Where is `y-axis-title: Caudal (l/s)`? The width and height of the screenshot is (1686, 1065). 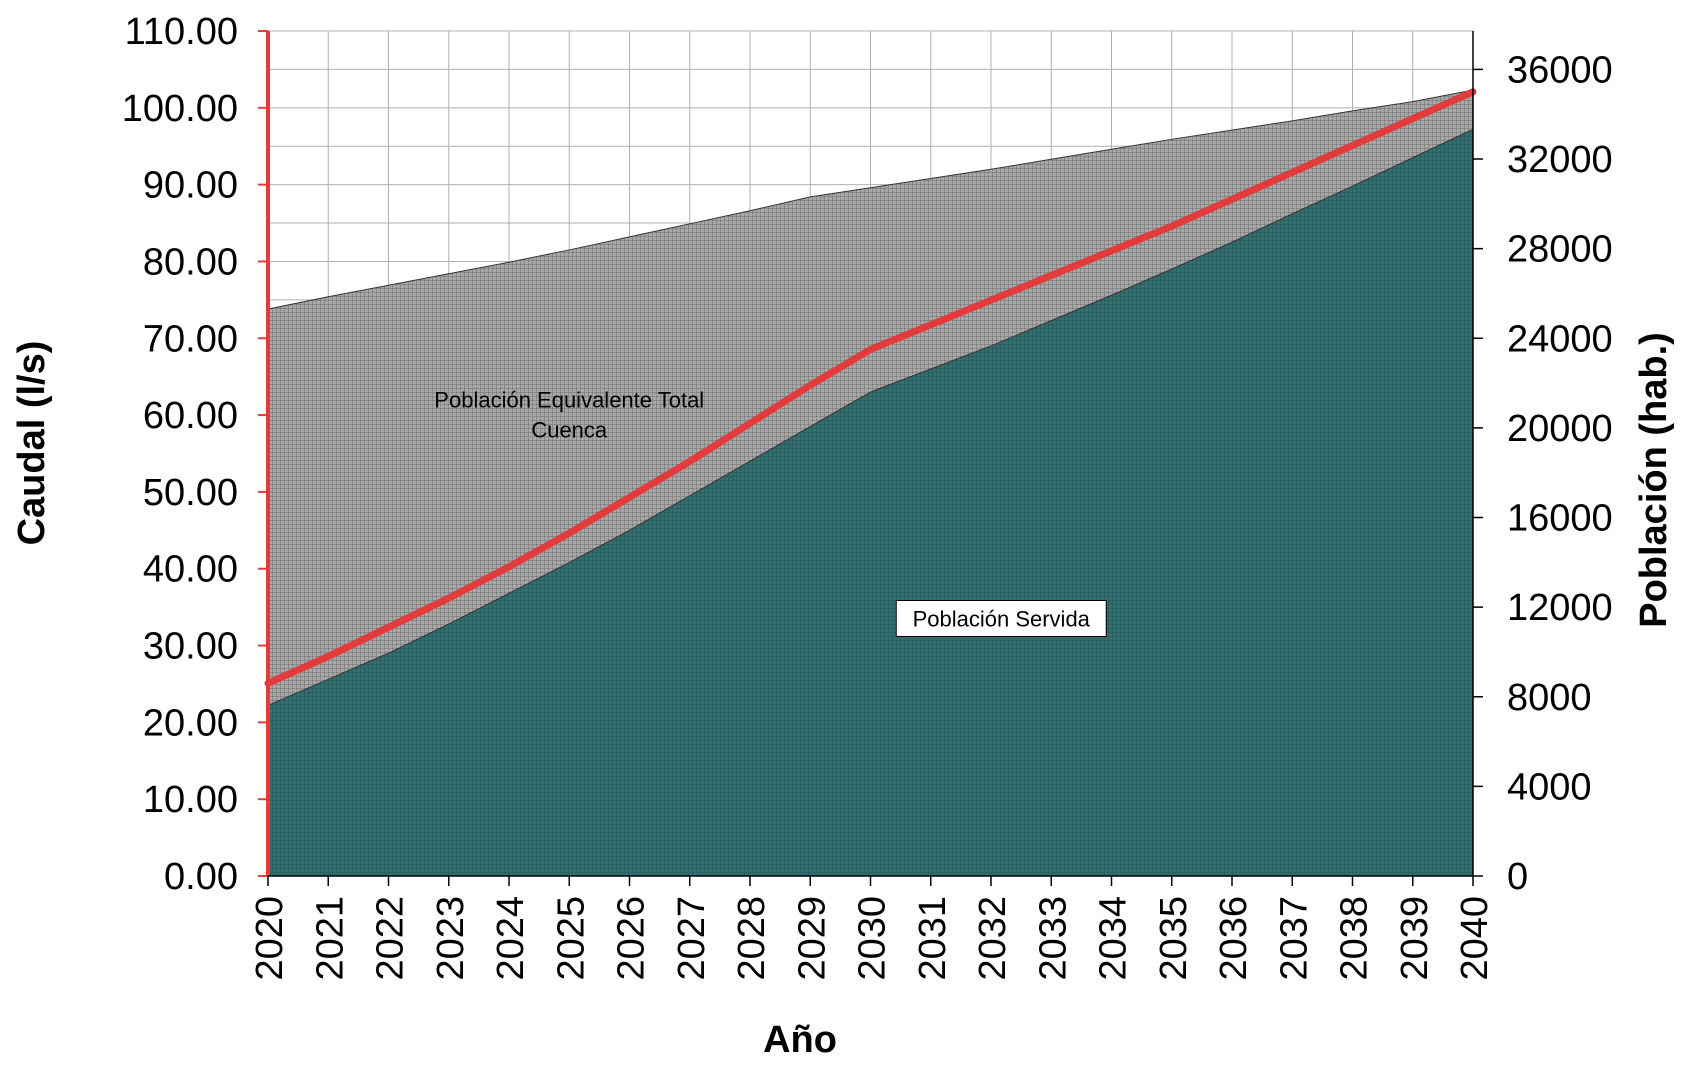 y-axis-title: Caudal (l/s) is located at coordinates (32, 443).